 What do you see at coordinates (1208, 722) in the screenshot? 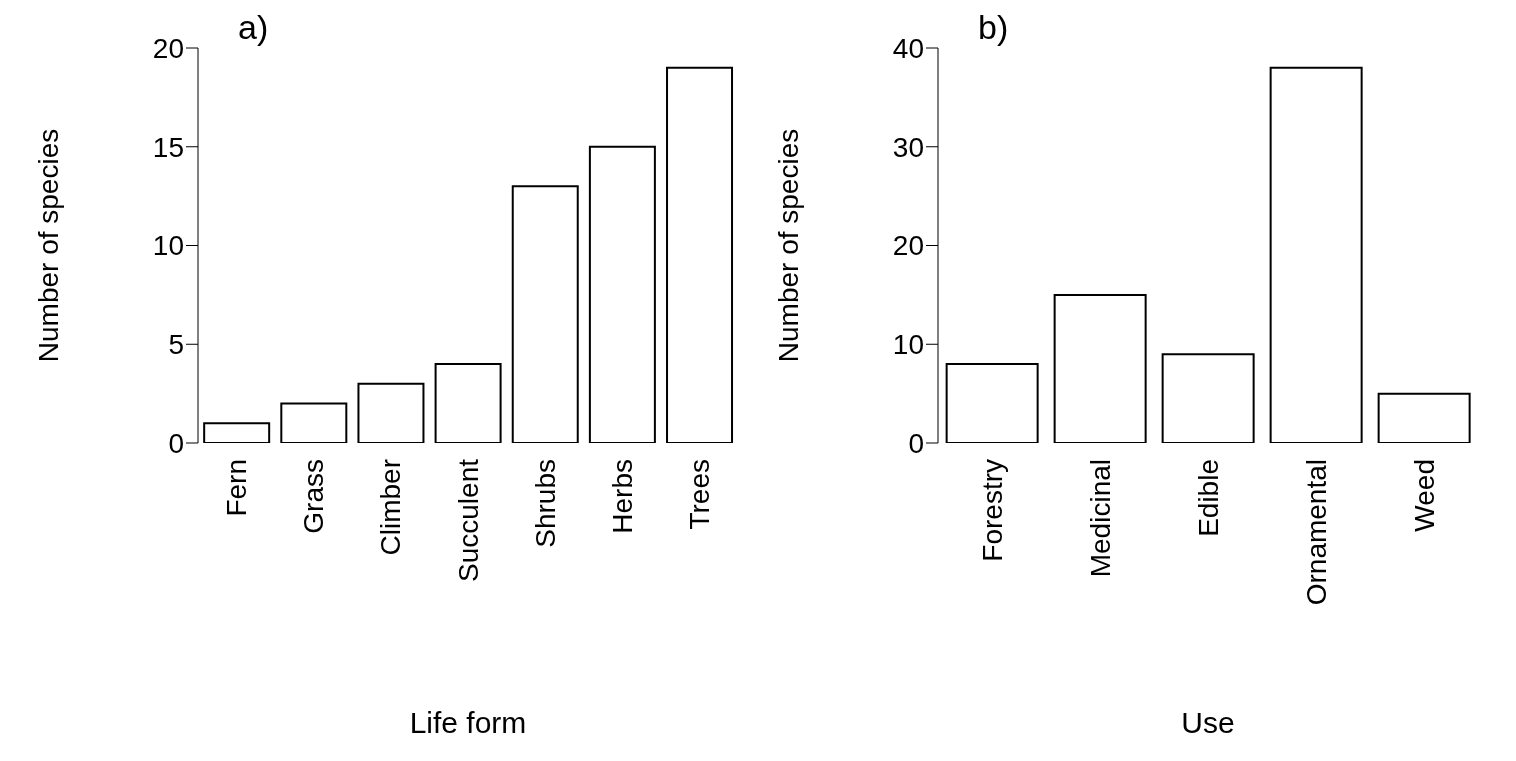
I see `x-axis-title: Use` at bounding box center [1208, 722].